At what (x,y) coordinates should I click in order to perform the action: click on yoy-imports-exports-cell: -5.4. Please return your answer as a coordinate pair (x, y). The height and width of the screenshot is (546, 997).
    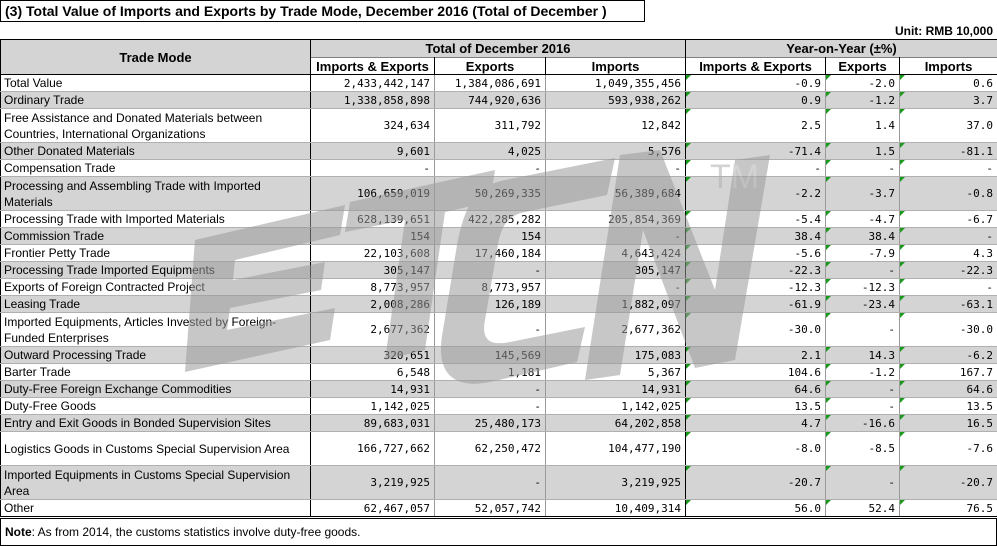
    Looking at the image, I should click on (756, 219).